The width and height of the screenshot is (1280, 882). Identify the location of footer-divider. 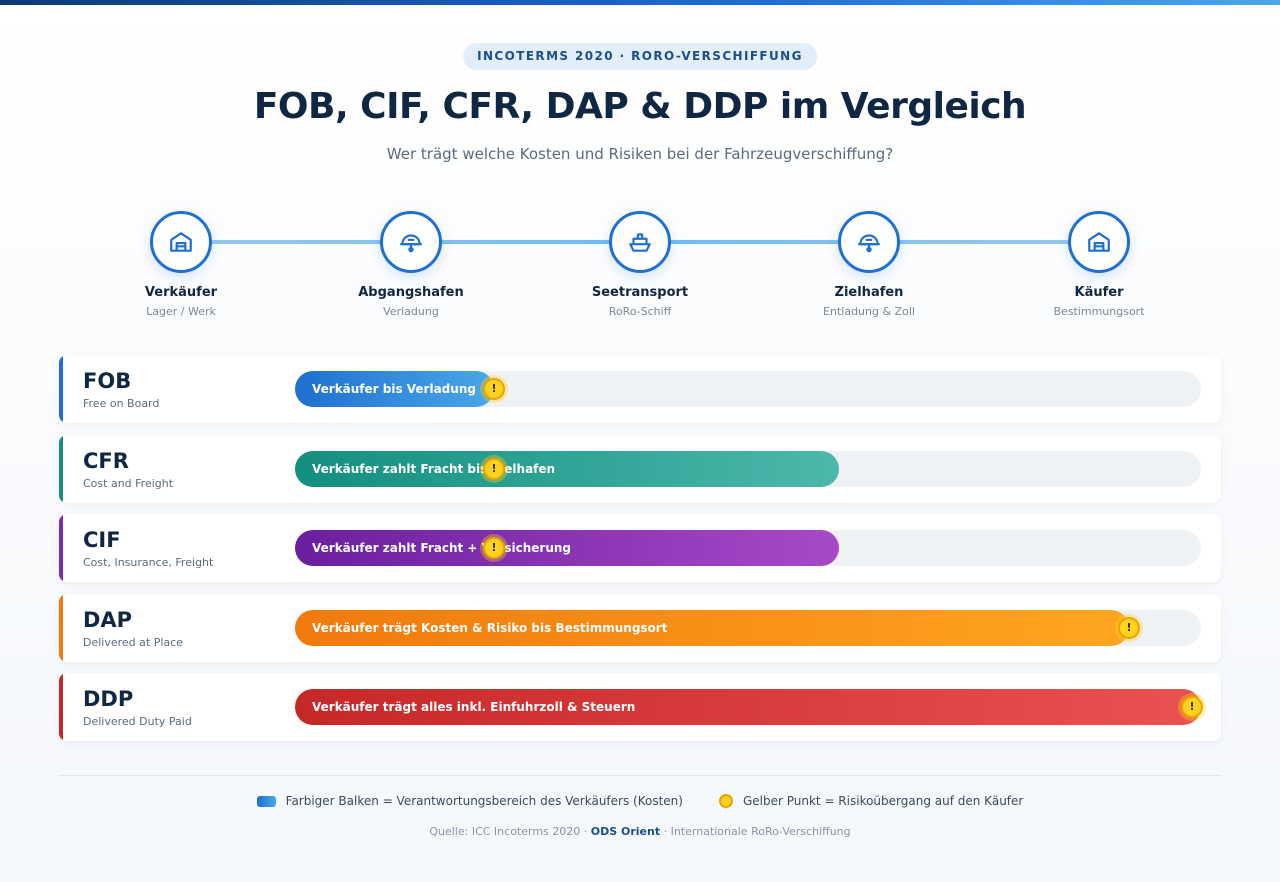
(640, 775).